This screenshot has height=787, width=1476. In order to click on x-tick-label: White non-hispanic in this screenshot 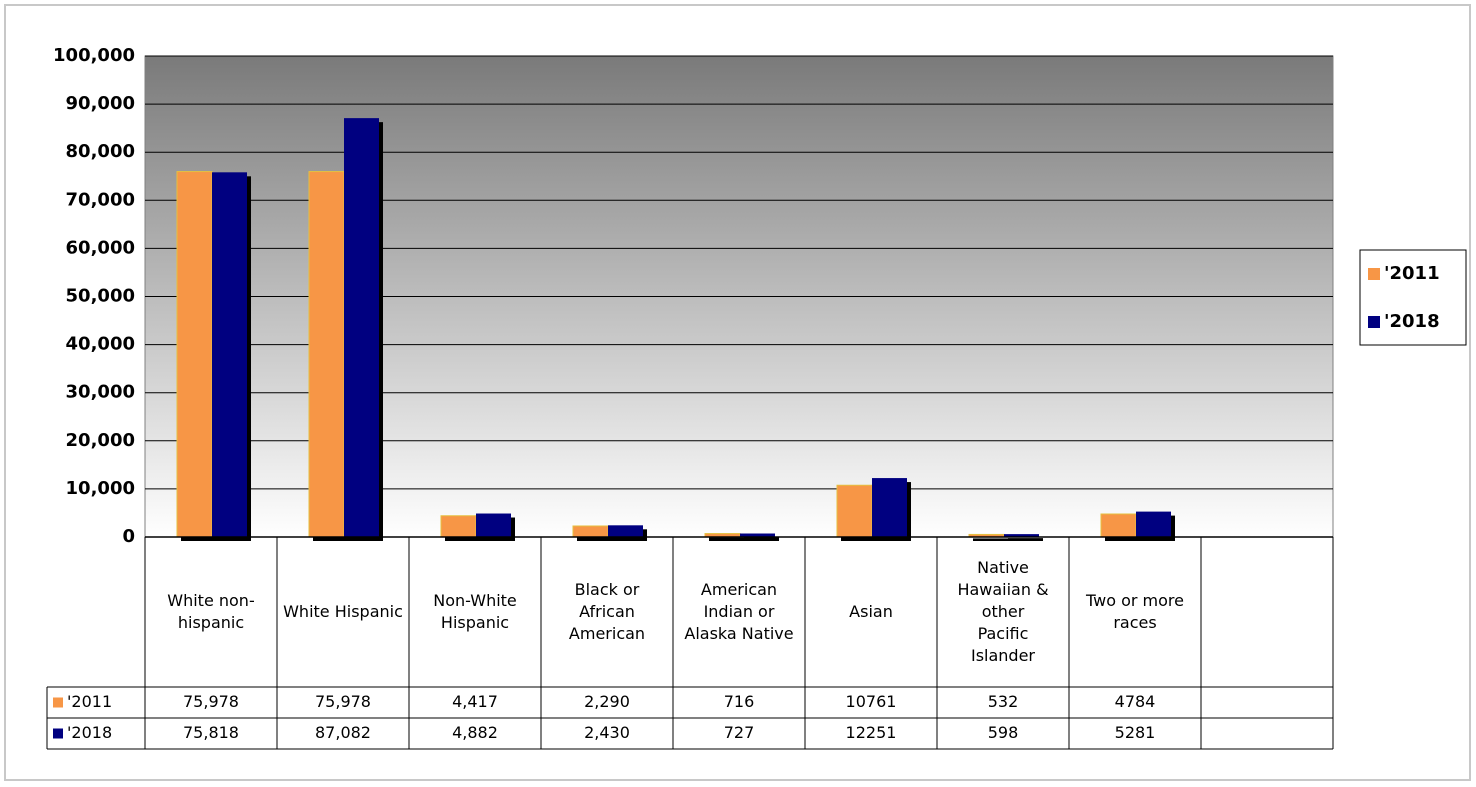, I will do `click(211, 611)`.